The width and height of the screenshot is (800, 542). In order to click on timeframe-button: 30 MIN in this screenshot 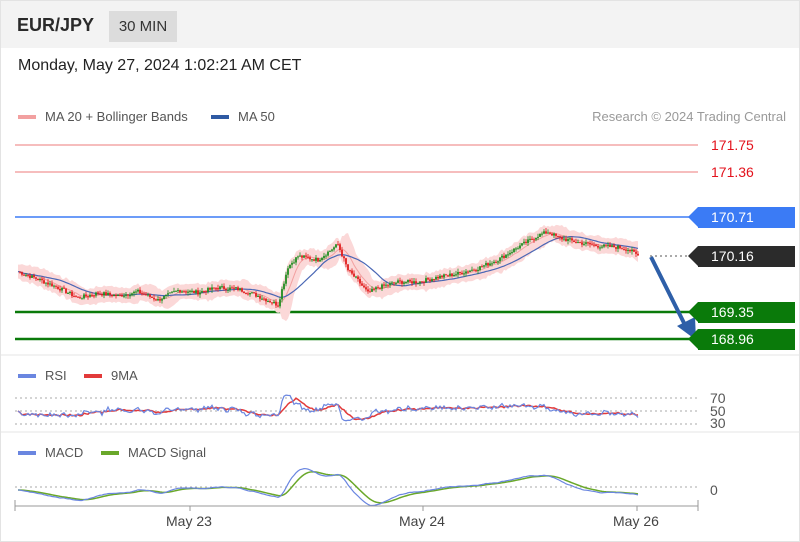, I will do `click(143, 26)`.